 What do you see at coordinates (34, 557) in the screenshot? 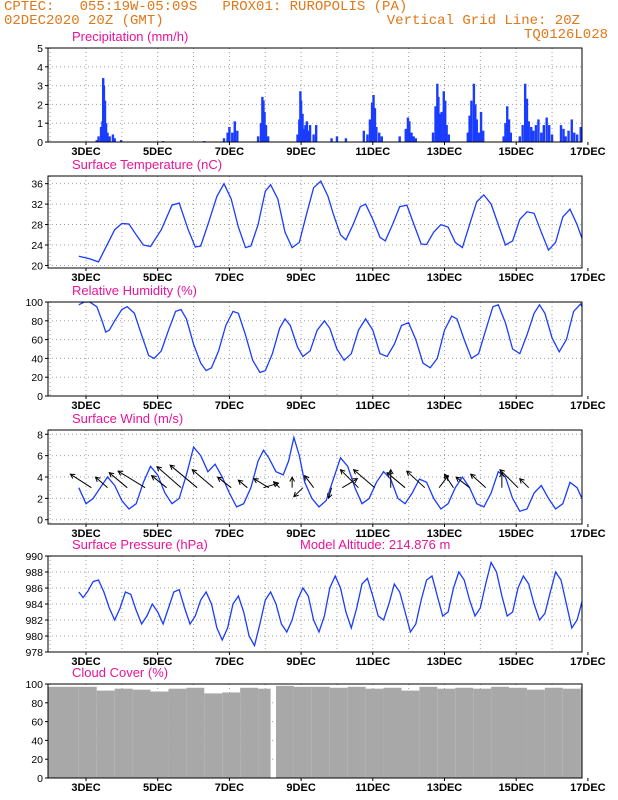
I see `y-tick-label: 990` at bounding box center [34, 557].